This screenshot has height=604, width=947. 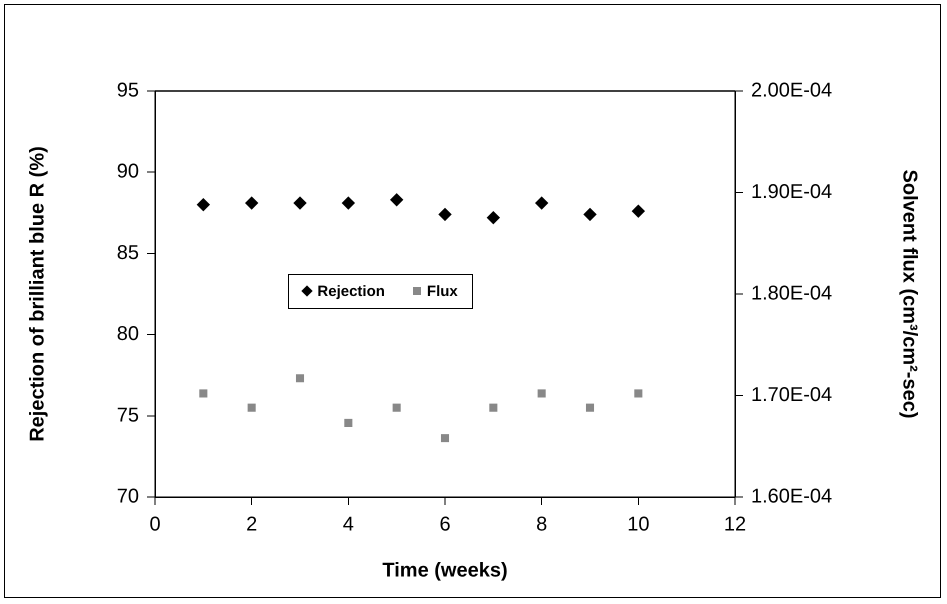 I want to click on y-axis-title: Rejection of brilliant blue R (%), so click(x=37, y=294).